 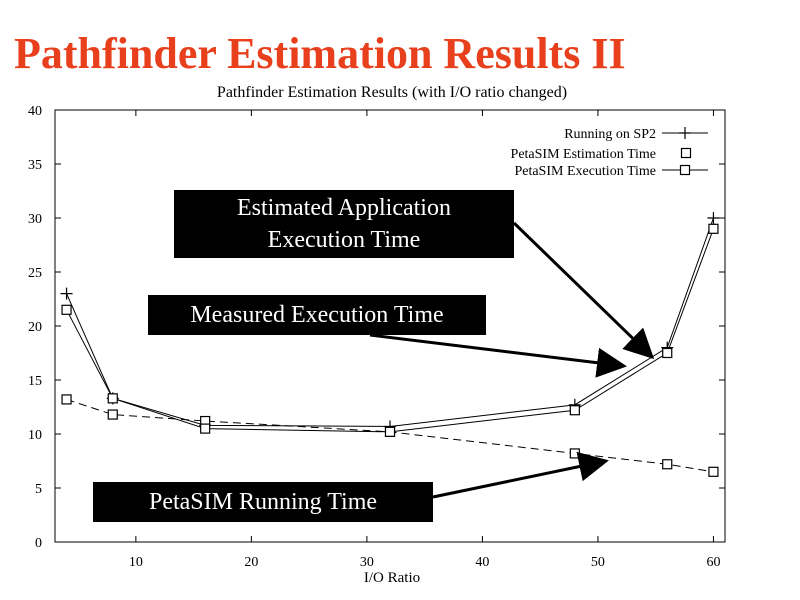 I want to click on arrow-measured, so click(x=498, y=355).